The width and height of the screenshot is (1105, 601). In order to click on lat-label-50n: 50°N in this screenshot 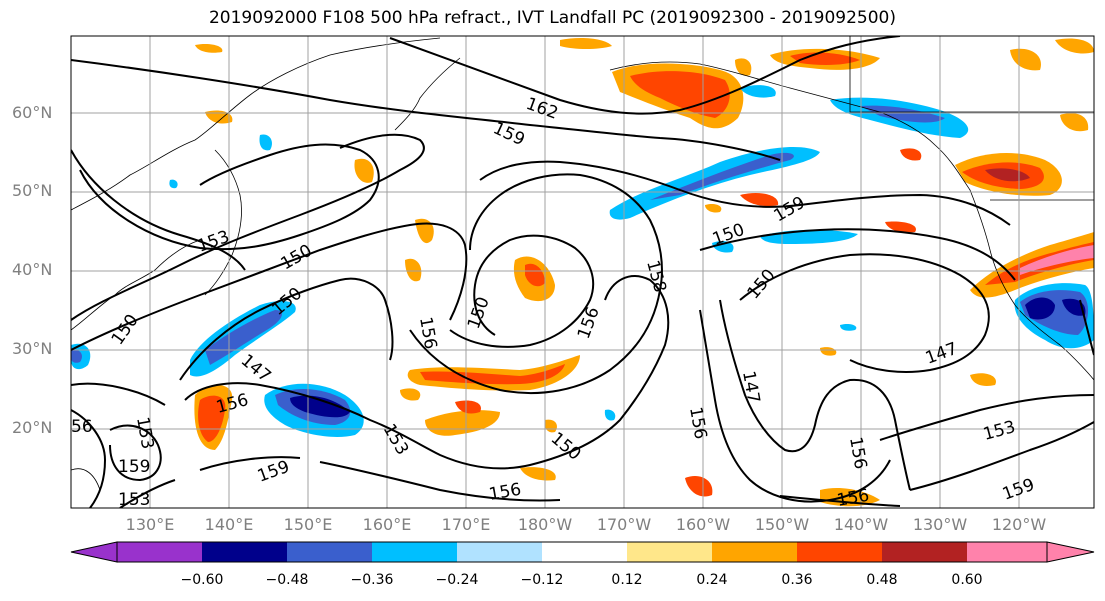, I will do `click(32, 190)`.